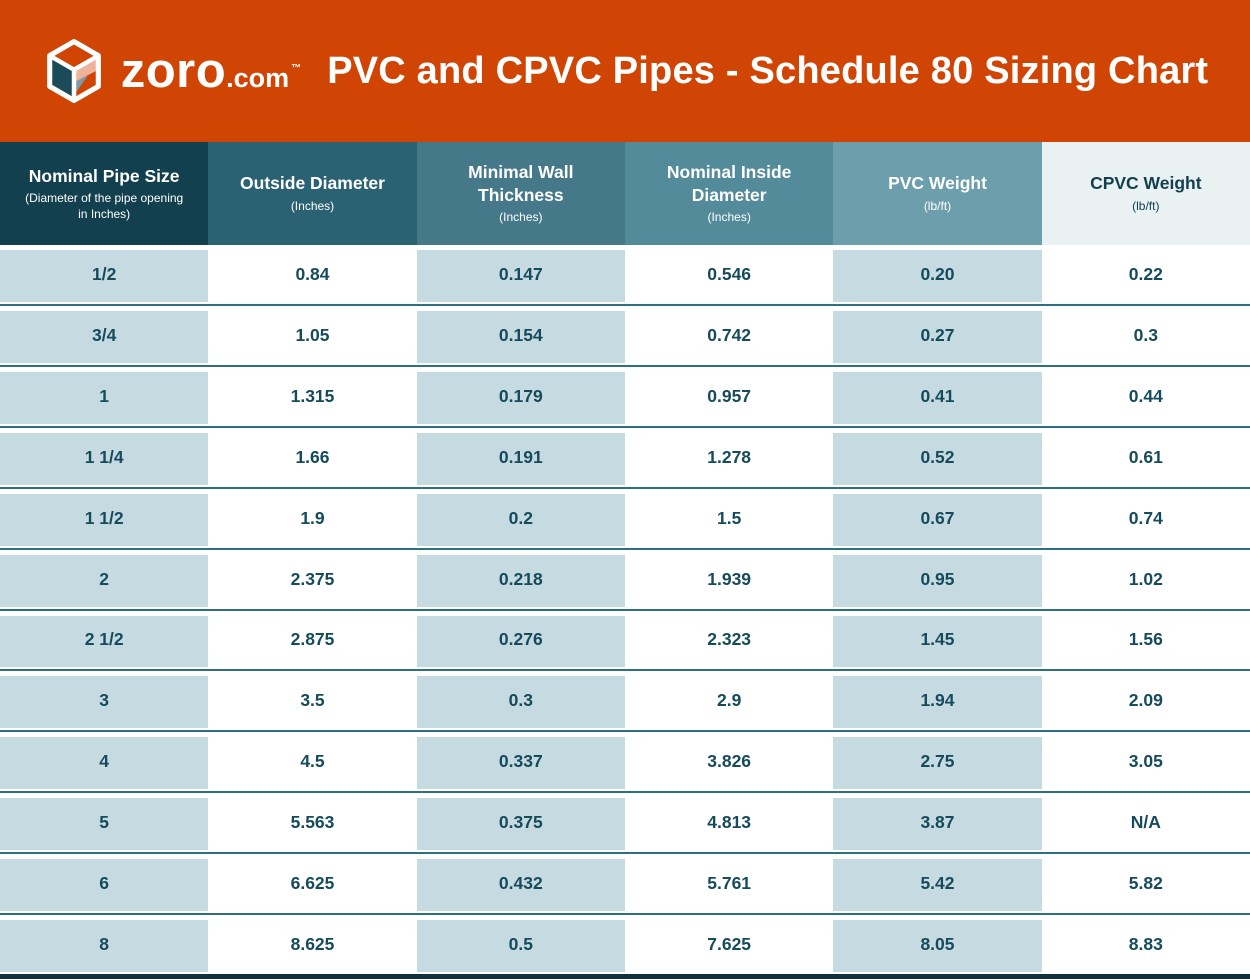 This screenshot has height=979, width=1250. Describe the element at coordinates (520, 518) in the screenshot. I see `table-cell: 0.2` at that location.